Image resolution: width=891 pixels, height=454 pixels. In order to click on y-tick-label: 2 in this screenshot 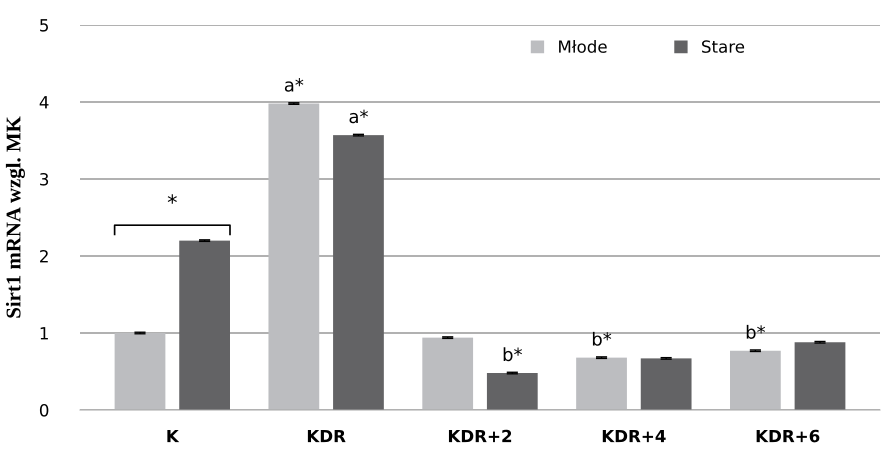, I will do `click(44, 256)`.